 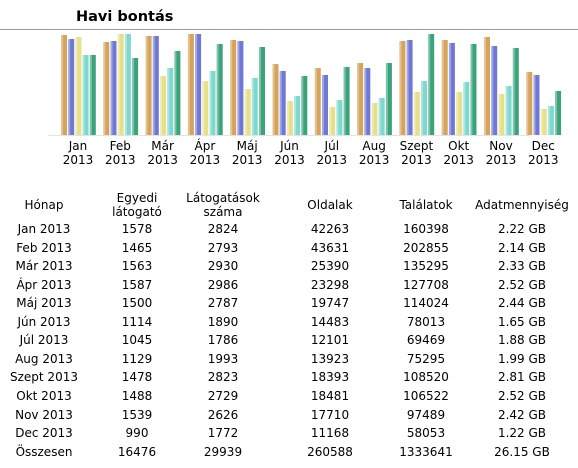 I want to click on cell-unique-visitors: 1478, so click(x=137, y=377).